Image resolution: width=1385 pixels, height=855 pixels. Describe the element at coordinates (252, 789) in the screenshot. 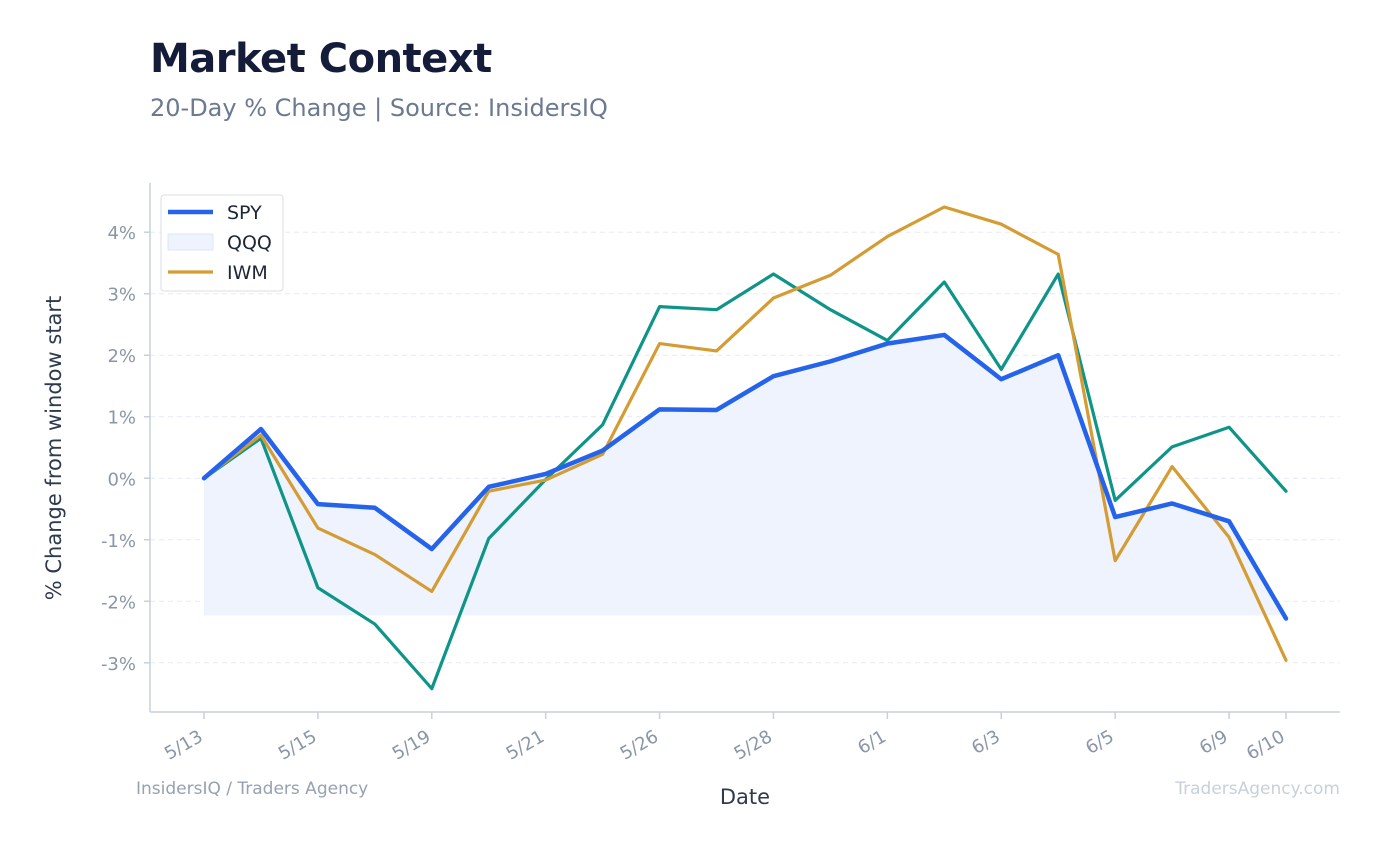

I see `footer-credit: InsidersIQ / Traders Agency` at that location.